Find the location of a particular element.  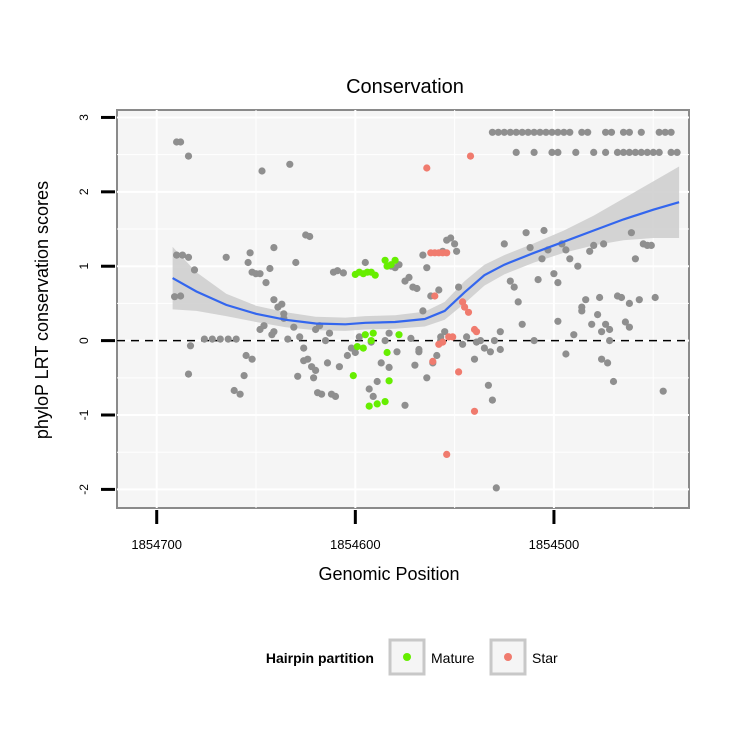

legend-title: Hairpin partition is located at coordinates (320, 658).